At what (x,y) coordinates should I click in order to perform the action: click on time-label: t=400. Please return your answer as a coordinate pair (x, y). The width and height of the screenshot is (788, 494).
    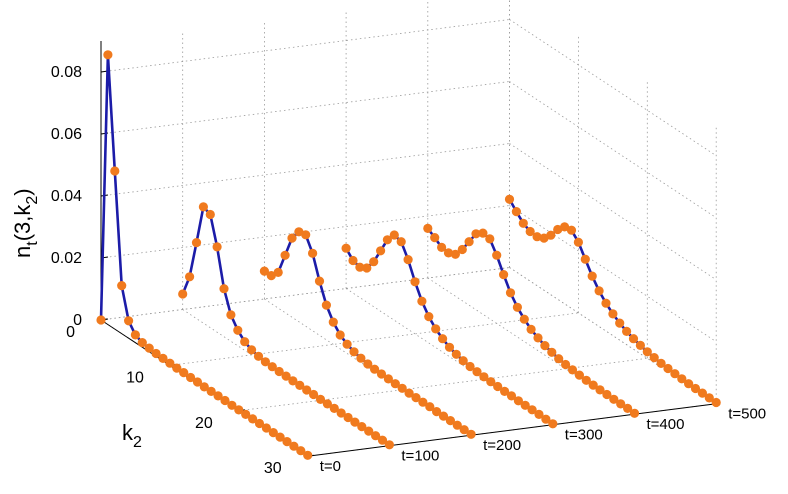
    Looking at the image, I should click on (666, 424).